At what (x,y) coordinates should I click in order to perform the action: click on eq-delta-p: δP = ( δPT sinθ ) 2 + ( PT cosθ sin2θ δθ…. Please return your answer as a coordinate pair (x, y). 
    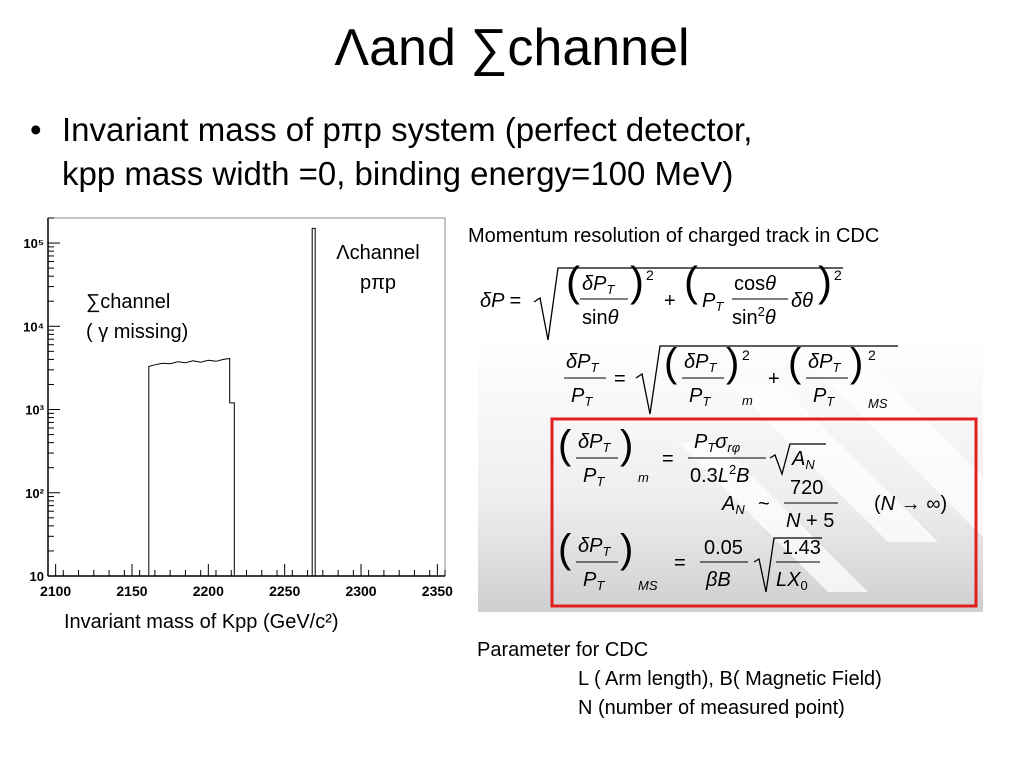
    Looking at the image, I should click on (661, 301).